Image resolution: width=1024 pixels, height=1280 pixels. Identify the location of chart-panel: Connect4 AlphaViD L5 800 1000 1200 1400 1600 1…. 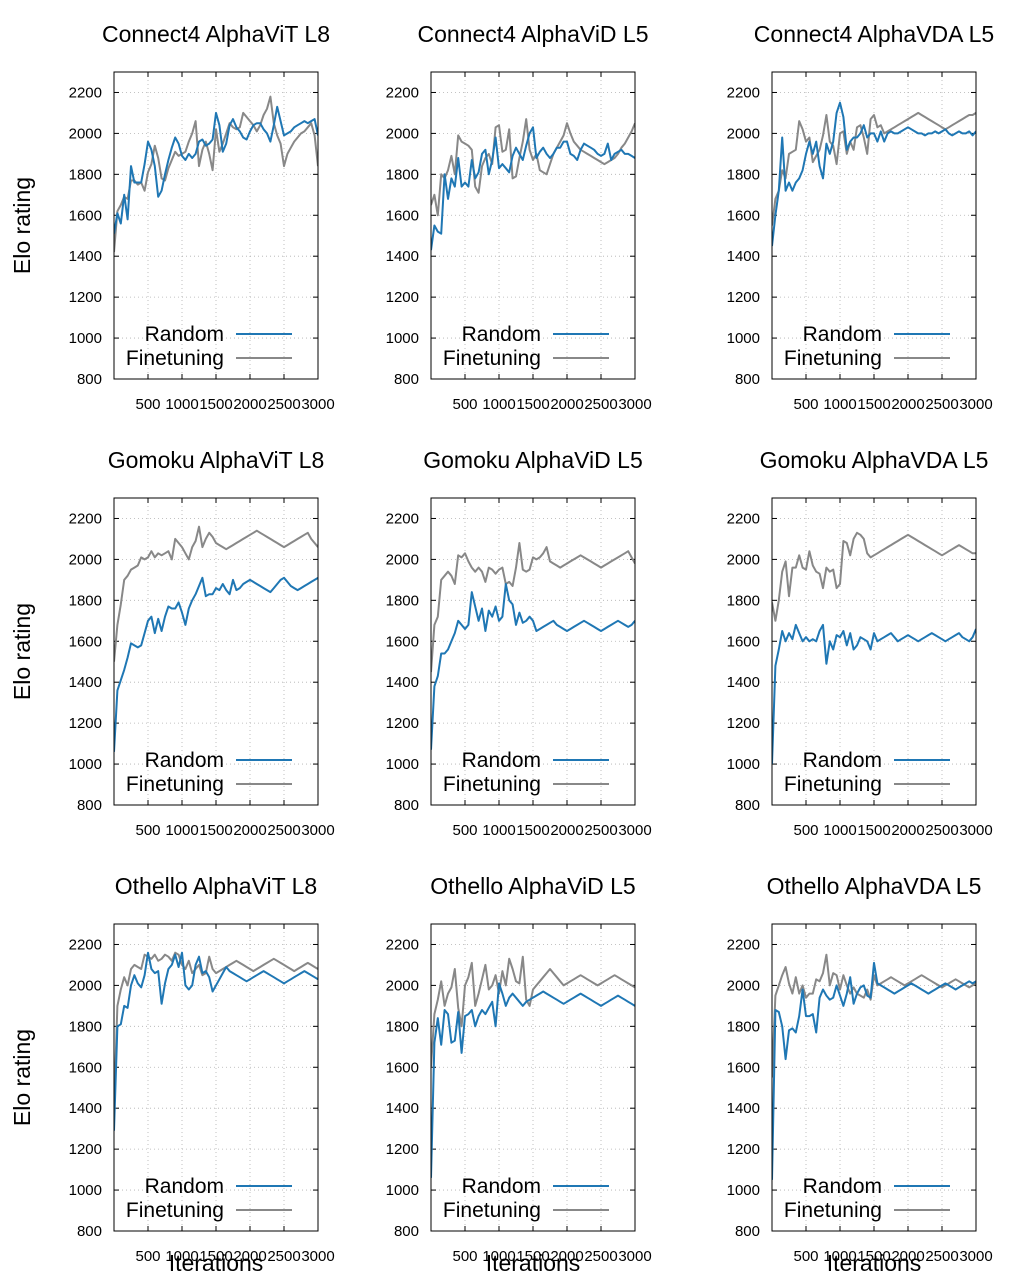
(519, 217).